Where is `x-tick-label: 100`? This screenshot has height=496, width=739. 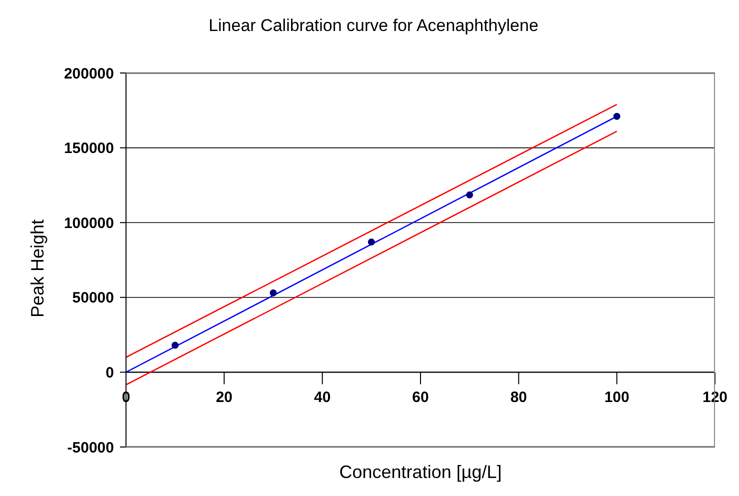 x-tick-label: 100 is located at coordinates (617, 397).